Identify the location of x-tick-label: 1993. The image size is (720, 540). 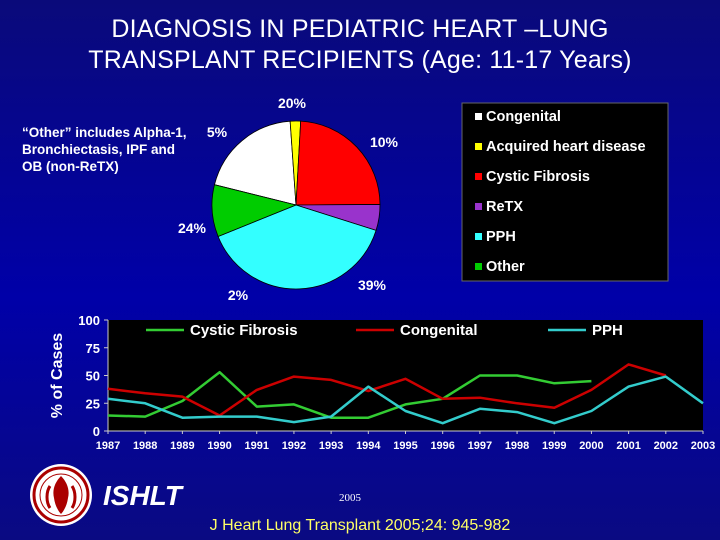
(331, 446).